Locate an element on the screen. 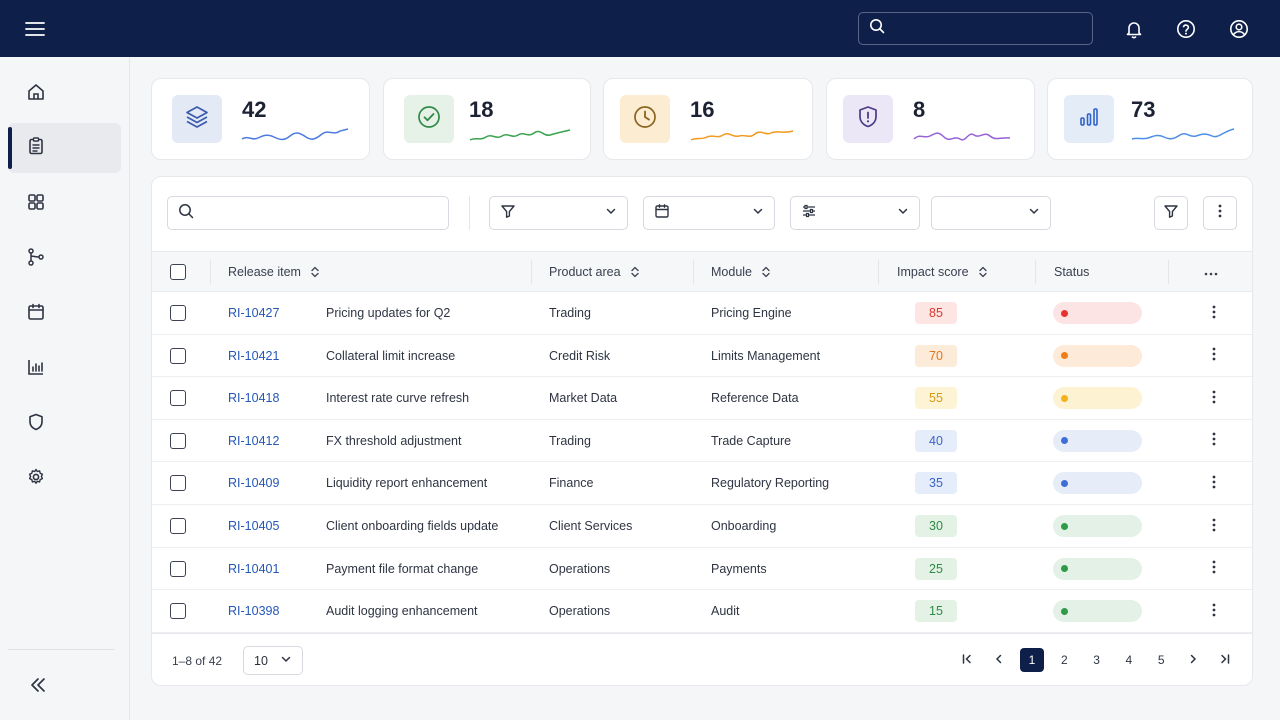  home-icon is located at coordinates (36, 94).